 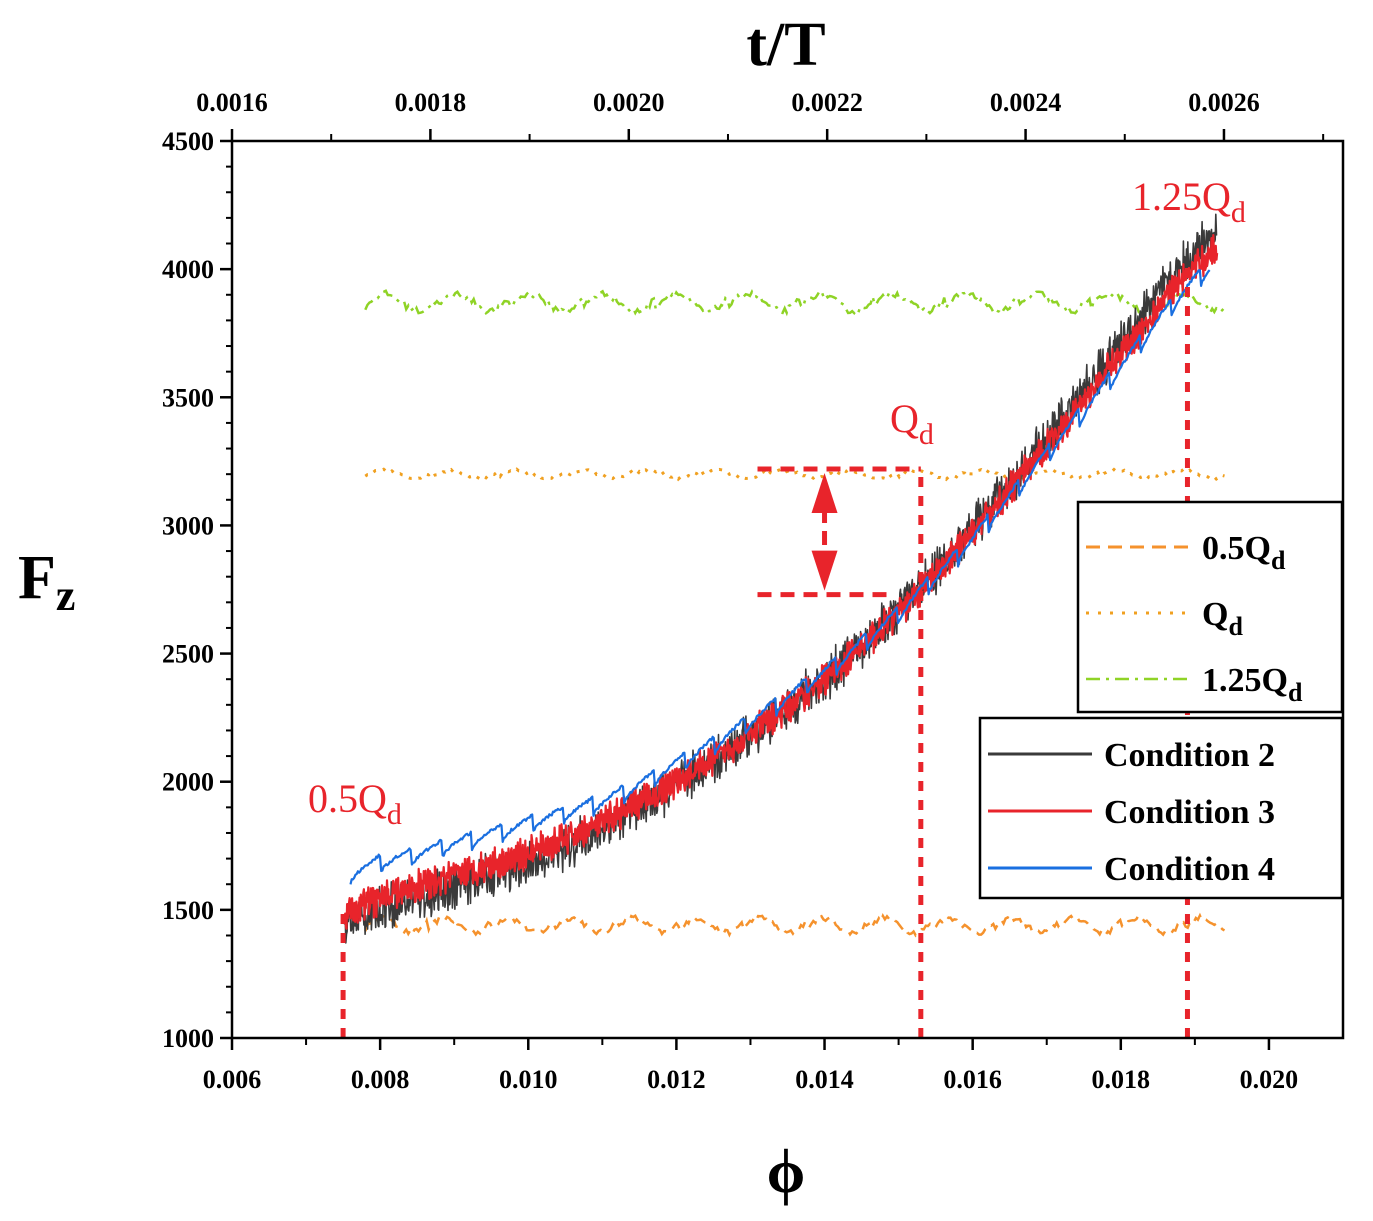 I want to click on legend-condition-label-condition4: Condition 4, so click(x=1189, y=869).